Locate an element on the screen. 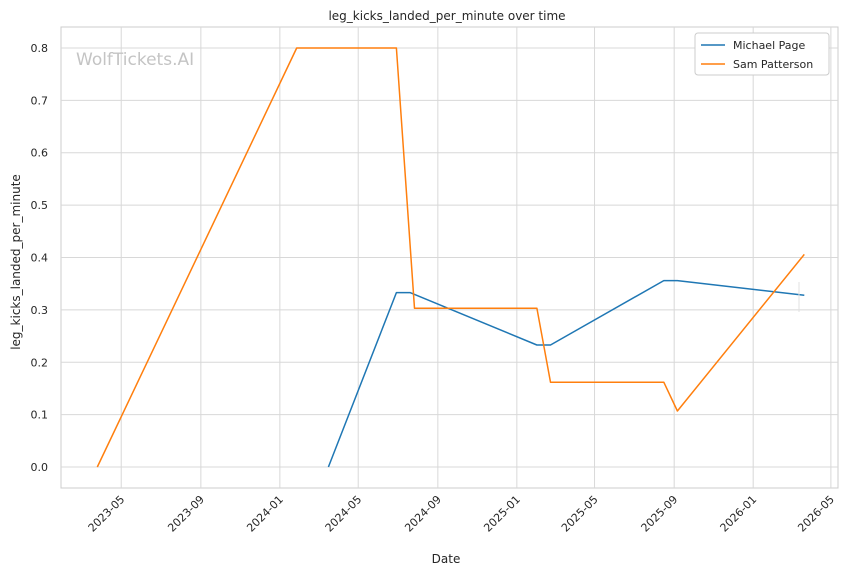 The image size is (858, 575). y-axis-label: leg_kicks_landed_per_minute is located at coordinates (16, 262).